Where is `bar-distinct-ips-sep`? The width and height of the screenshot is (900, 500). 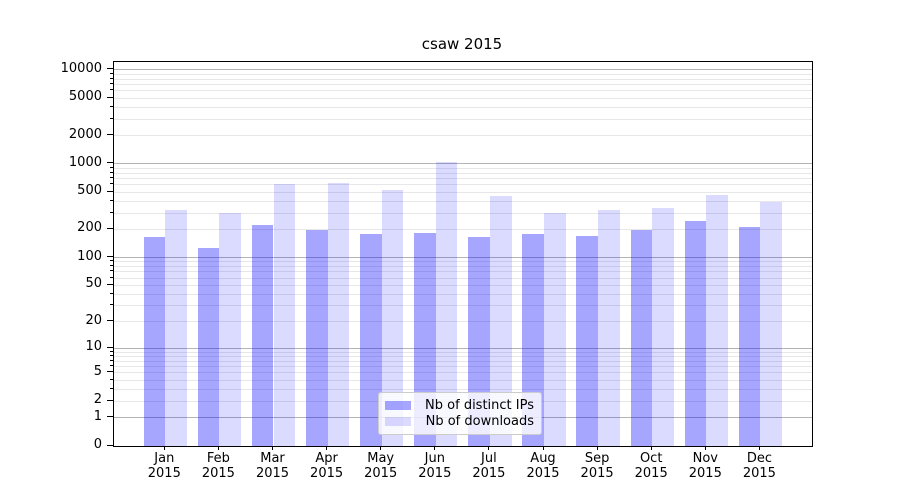 bar-distinct-ips-sep is located at coordinates (587, 341).